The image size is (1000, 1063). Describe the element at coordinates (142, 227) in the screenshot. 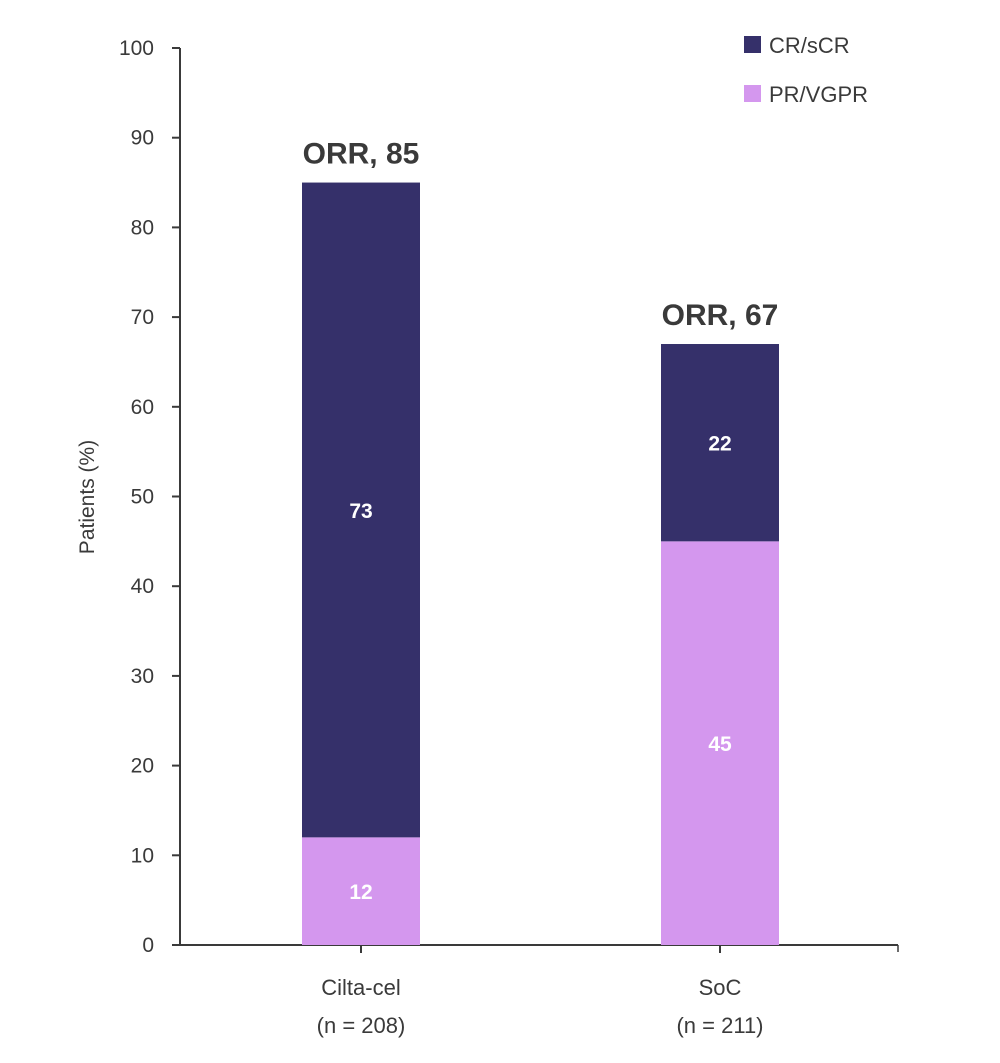

I see `y-tick-label: 80` at that location.